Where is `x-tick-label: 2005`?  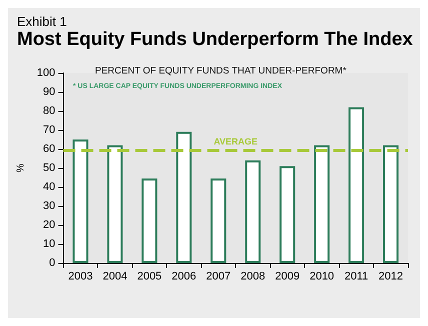 x-tick-label: 2005 is located at coordinates (149, 276).